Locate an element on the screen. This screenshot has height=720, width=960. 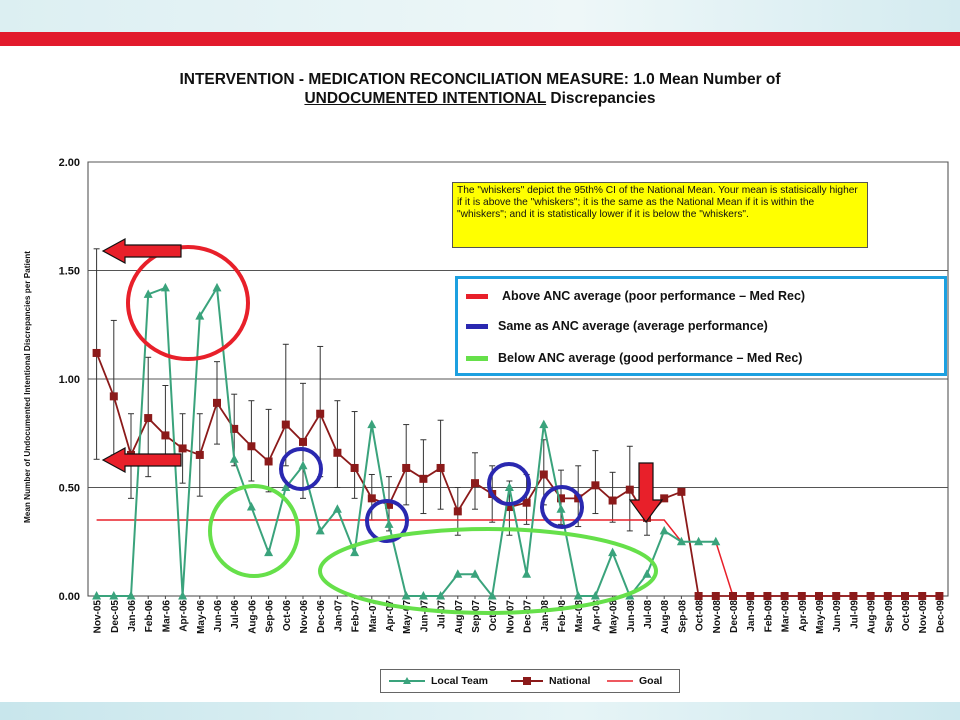
left-arrow-upper is located at coordinates (141, 251).